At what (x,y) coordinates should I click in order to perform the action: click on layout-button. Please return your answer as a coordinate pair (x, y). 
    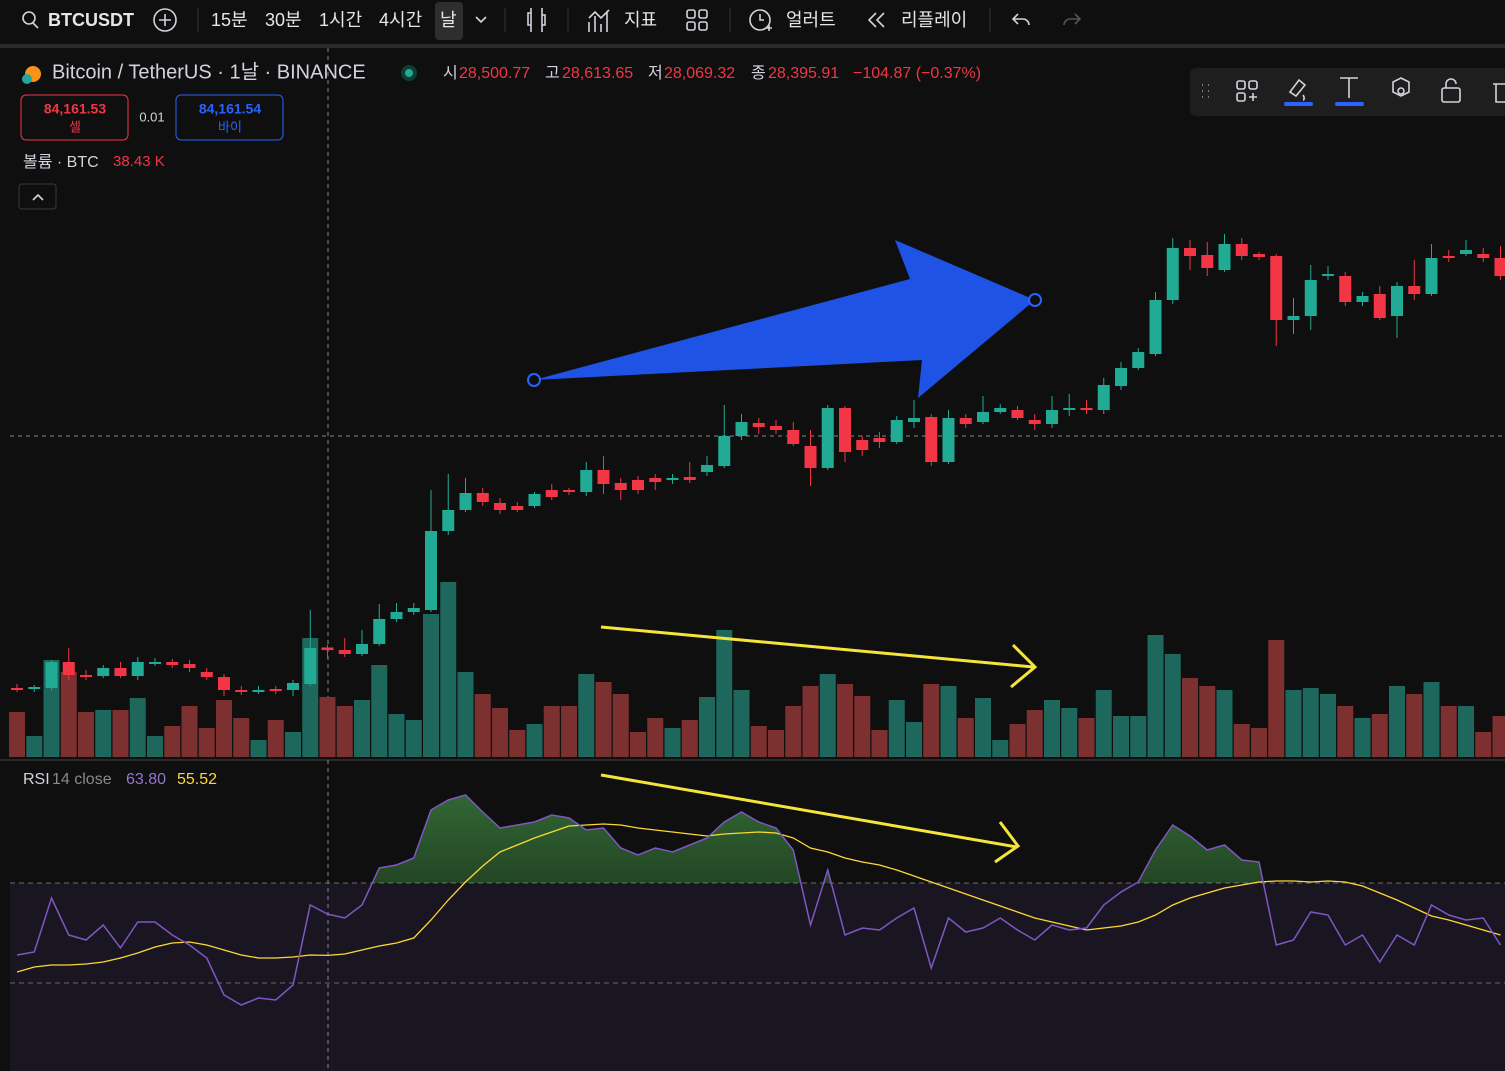
    Looking at the image, I should click on (697, 20).